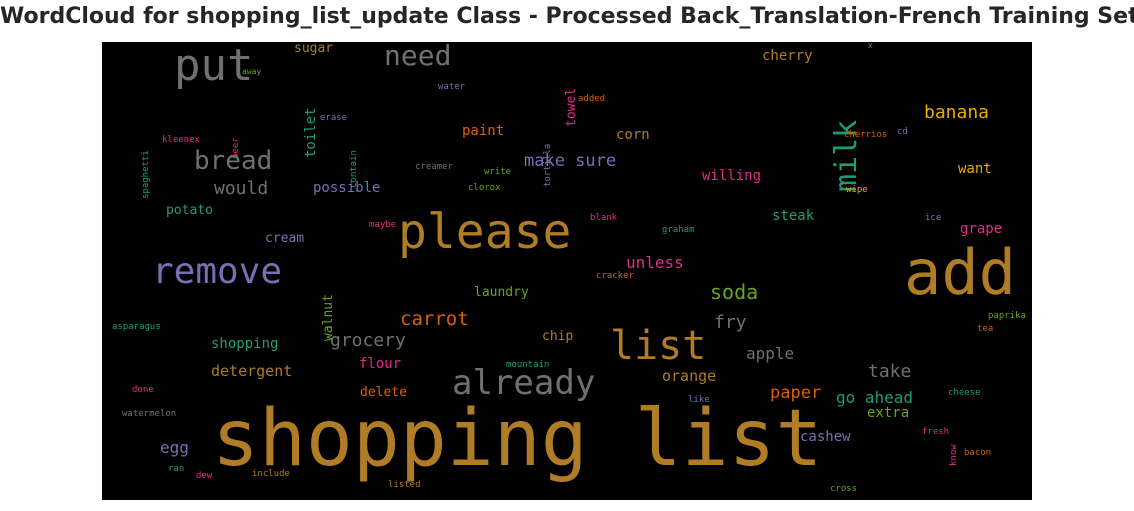 This screenshot has width=1134, height=511. Describe the element at coordinates (485, 232) in the screenshot. I see `word-please: please` at that location.